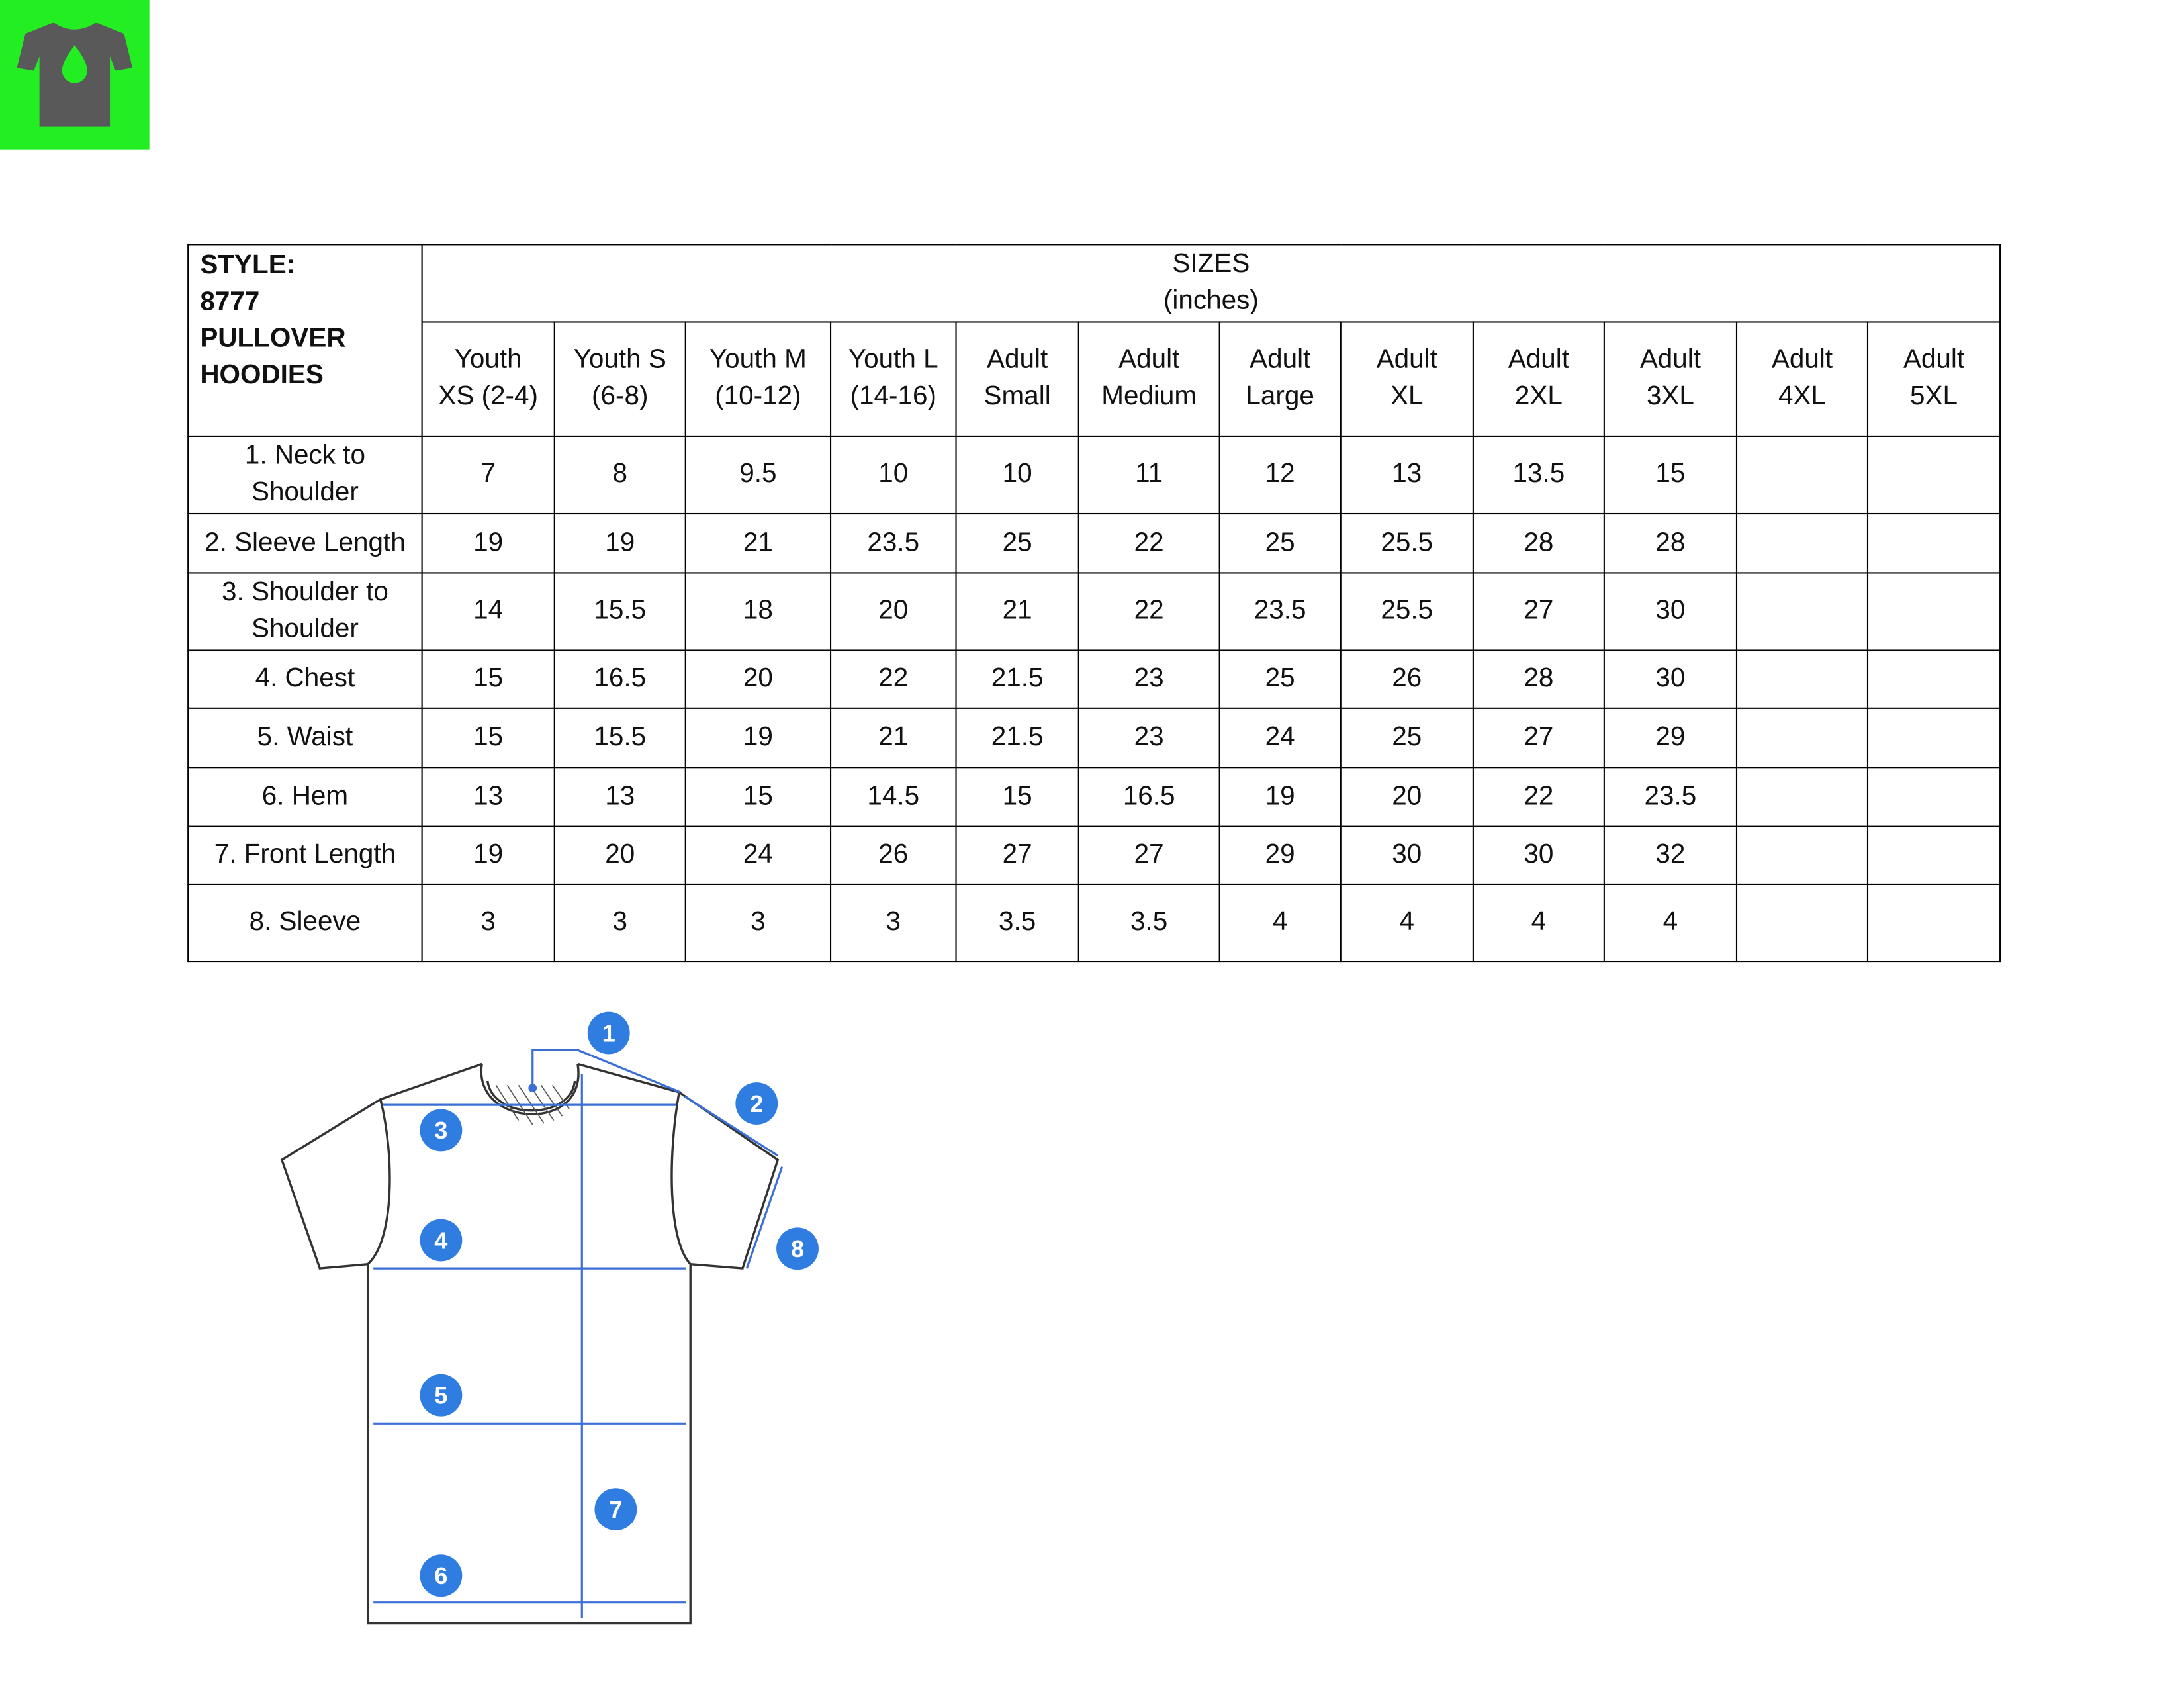 The width and height of the screenshot is (2184, 1688). I want to click on table-cell: 3.5, so click(1017, 923).